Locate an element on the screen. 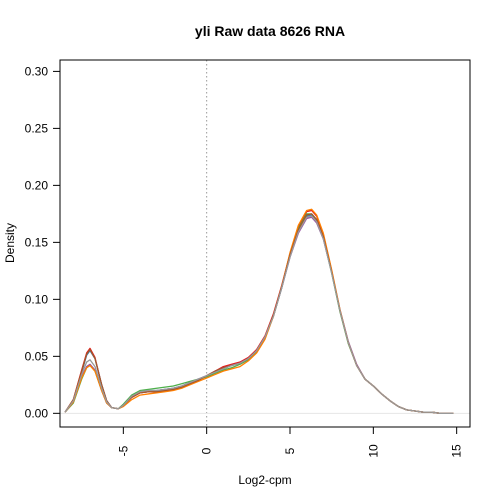 The image size is (500, 500). x-axis: -5 0 5 10 15 is located at coordinates (290, 442).